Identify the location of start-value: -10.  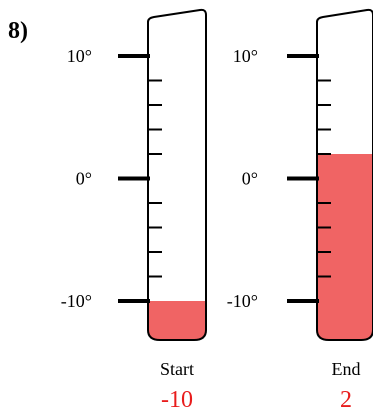
(177, 398).